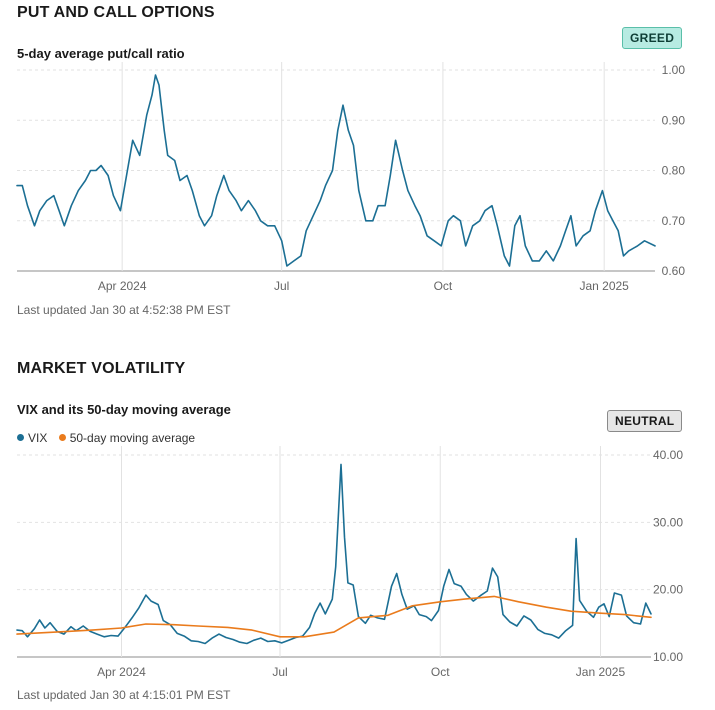 The image size is (715, 710). What do you see at coordinates (121, 672) in the screenshot?
I see `vix-x-tick-label: Apr 2024` at bounding box center [121, 672].